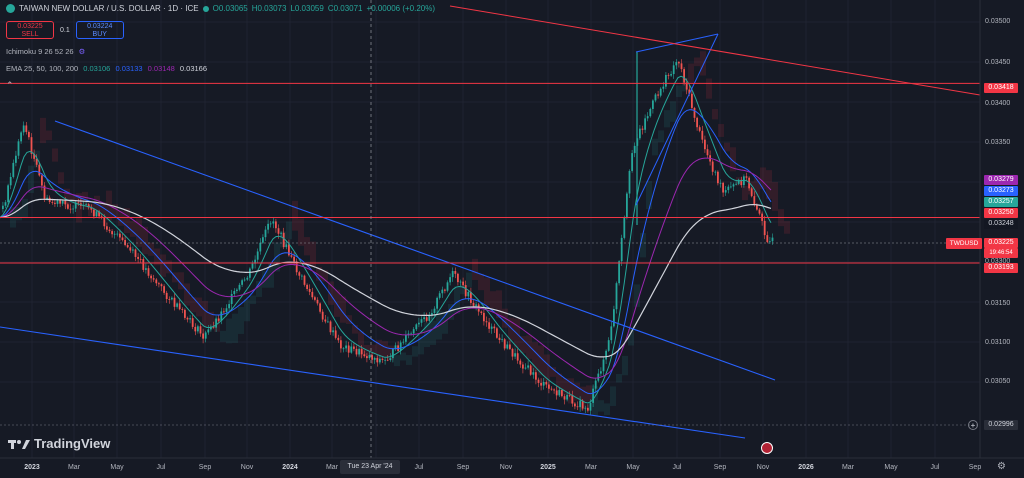 The height and width of the screenshot is (478, 1024). I want to click on ohlc-high: H0.03073, so click(269, 8).